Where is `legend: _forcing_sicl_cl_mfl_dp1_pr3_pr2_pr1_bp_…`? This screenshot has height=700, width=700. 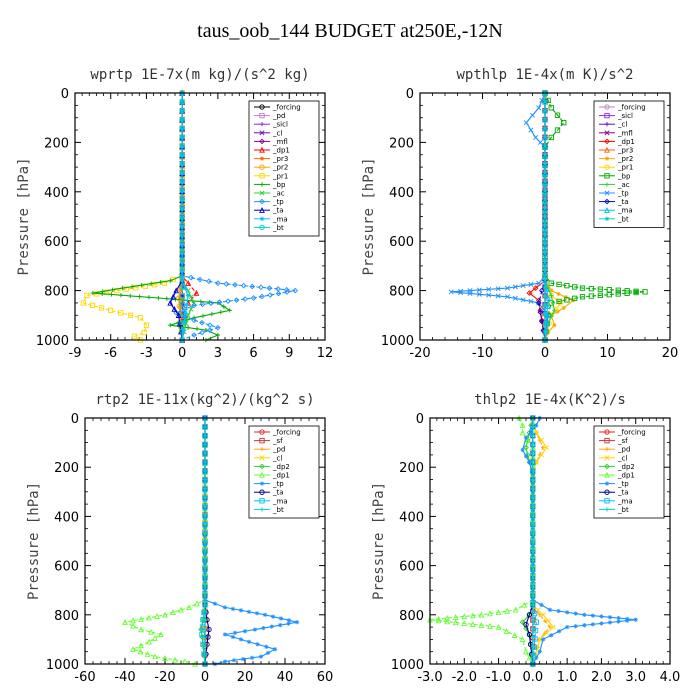
legend: _forcing_sicl_cl_mfl_dp1_pr3_pr2_pr1_bp_… is located at coordinates (629, 164).